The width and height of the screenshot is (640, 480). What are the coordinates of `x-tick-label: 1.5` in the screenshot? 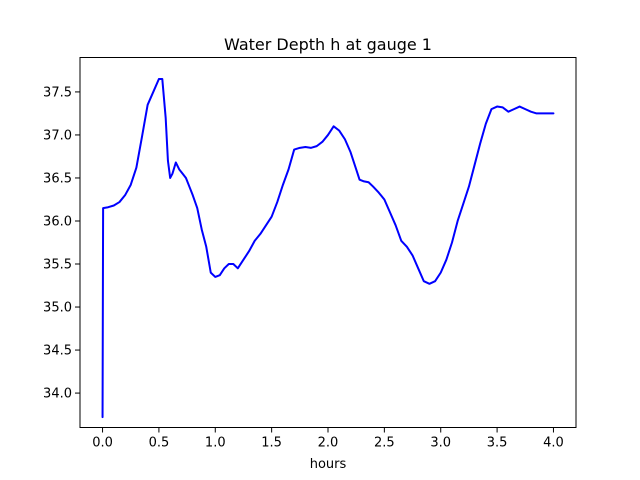 It's located at (271, 443).